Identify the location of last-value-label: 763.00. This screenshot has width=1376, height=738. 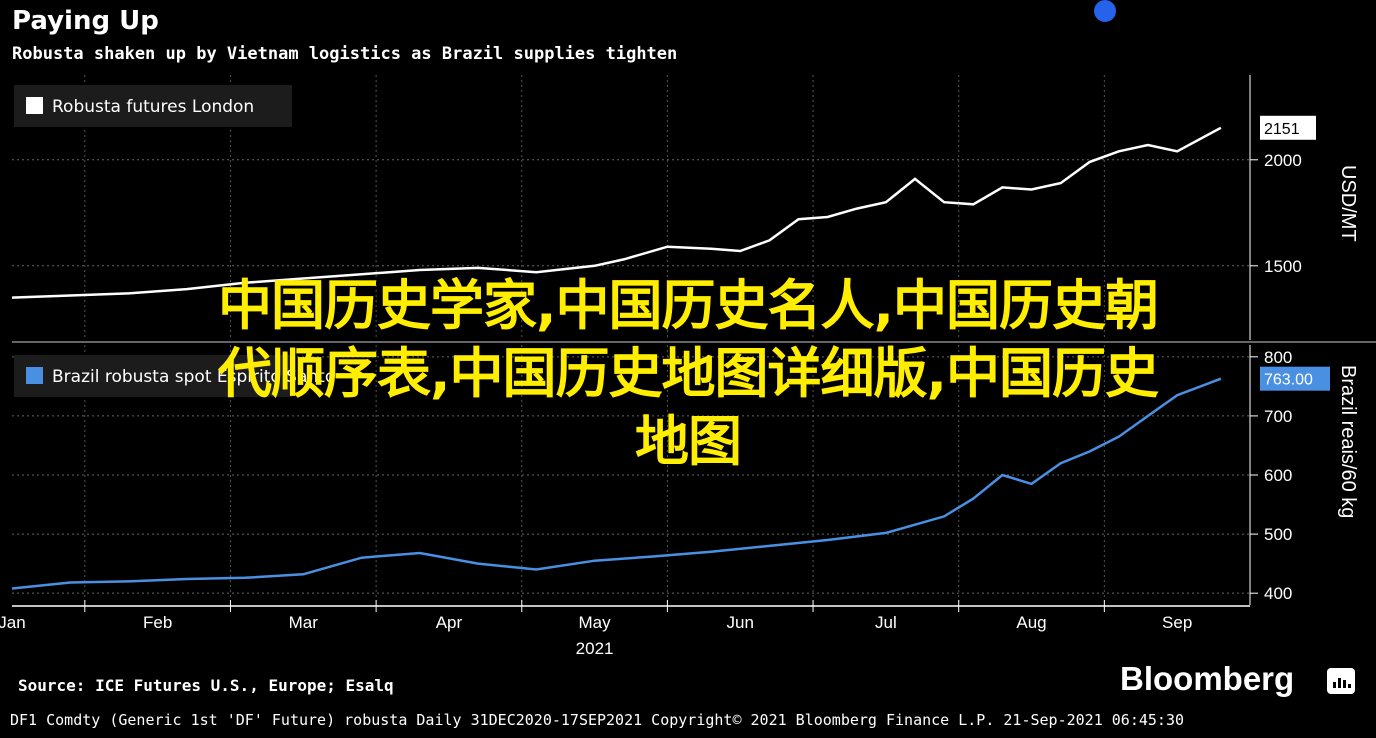
(1288, 380).